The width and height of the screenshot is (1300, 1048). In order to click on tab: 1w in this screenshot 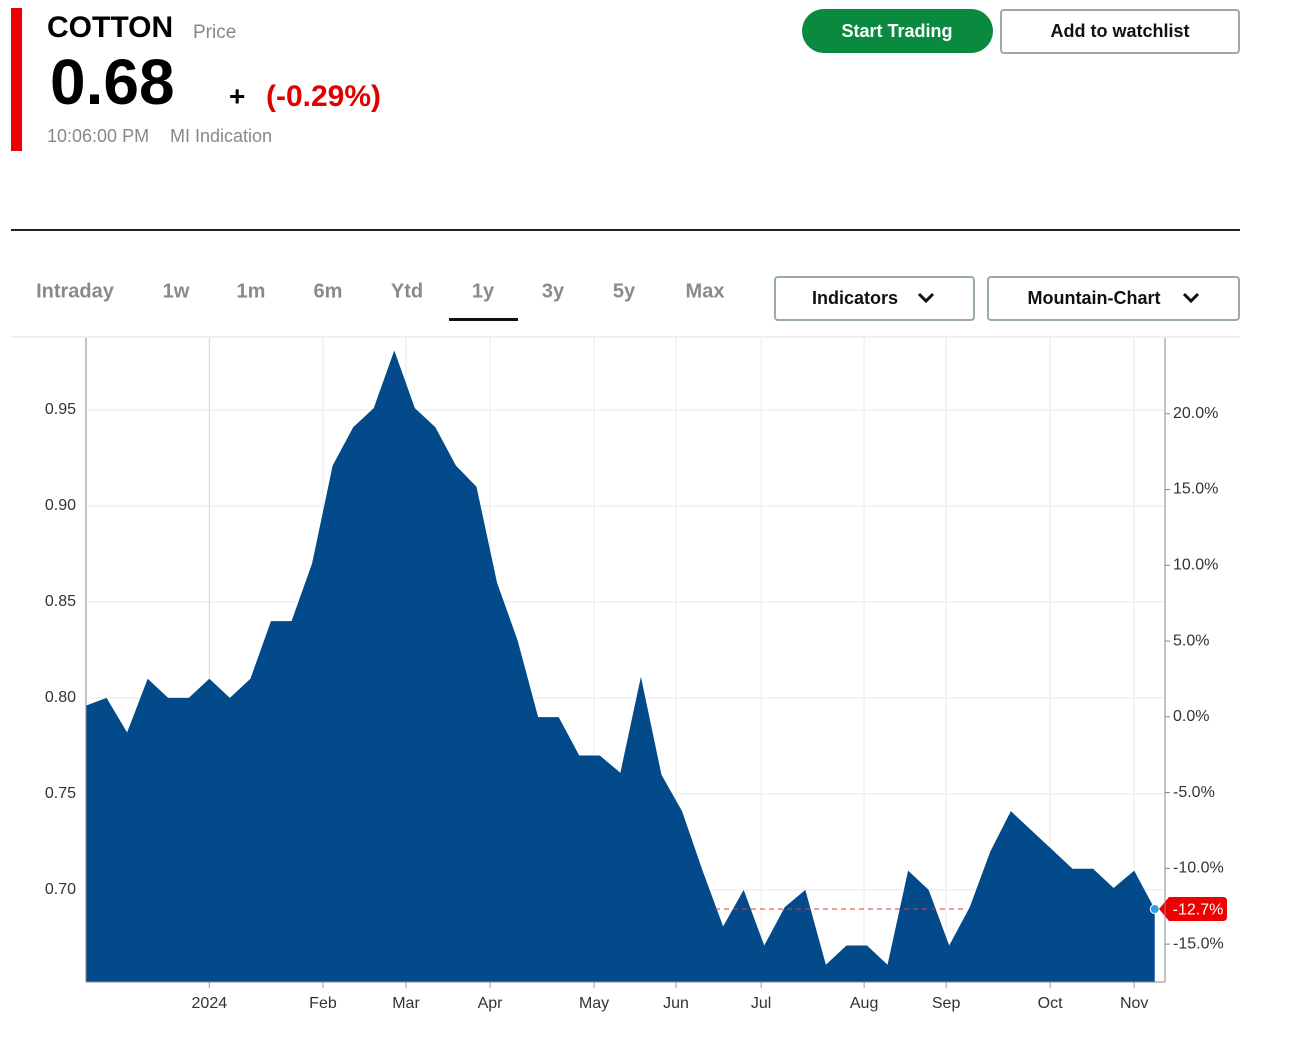, I will do `click(176, 291)`.